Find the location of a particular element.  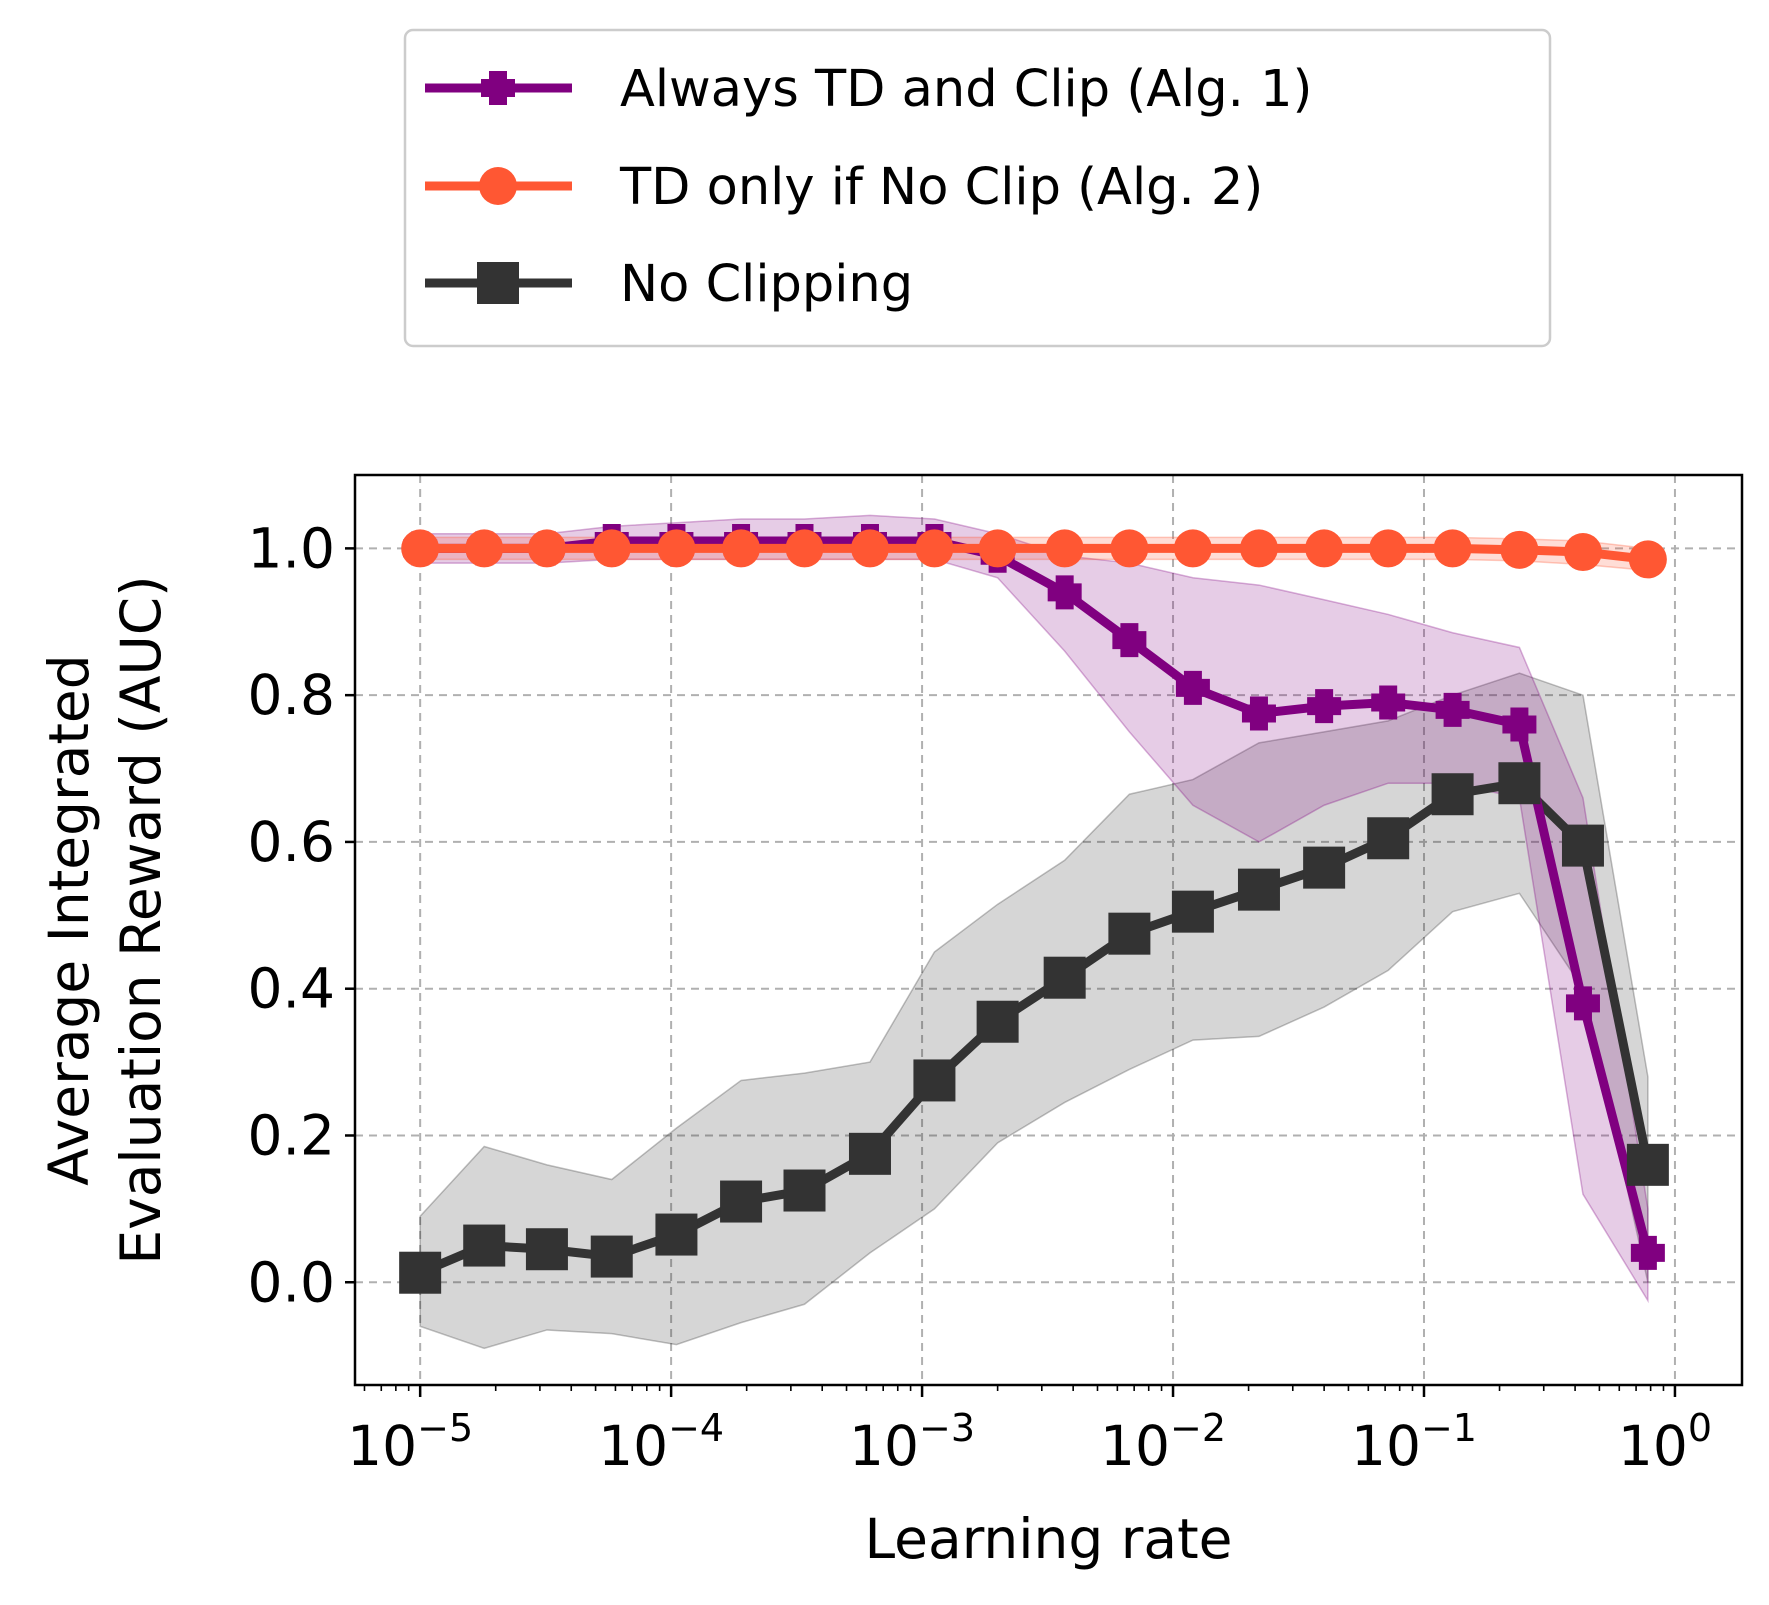

legend-item: No Clipping is located at coordinates (669, 284).